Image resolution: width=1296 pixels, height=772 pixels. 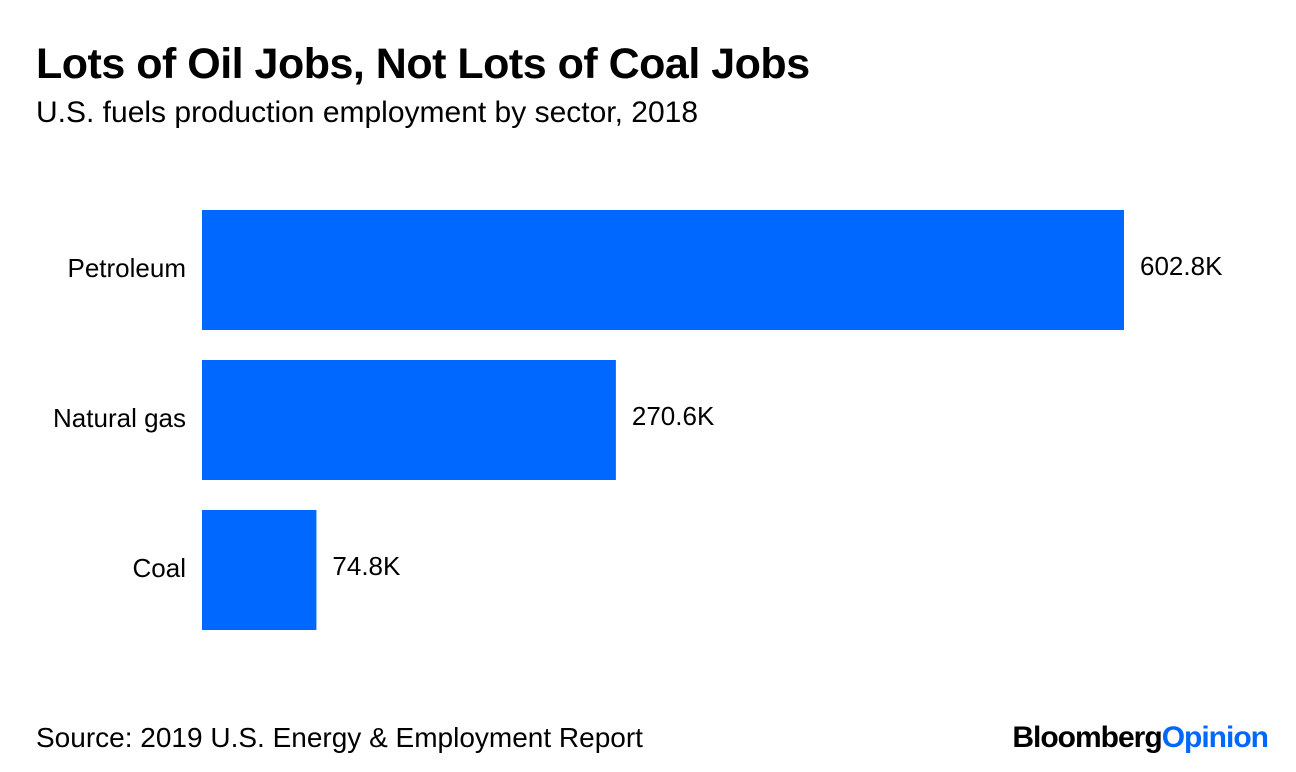 What do you see at coordinates (1087, 737) in the screenshot?
I see `brand-logo-bloomberg: Bloomberg` at bounding box center [1087, 737].